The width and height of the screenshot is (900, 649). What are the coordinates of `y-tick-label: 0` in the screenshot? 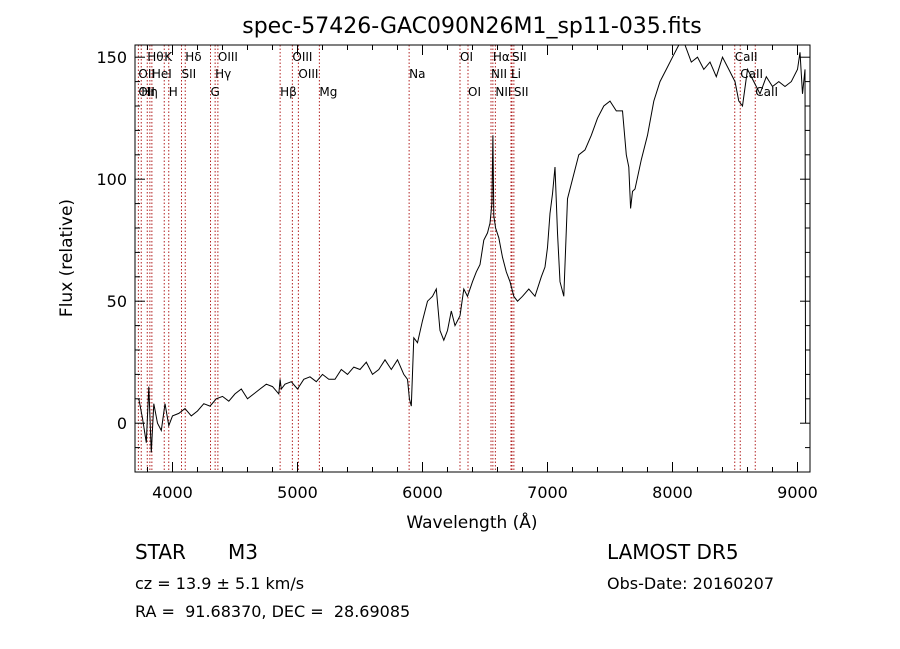 It's located at (122, 423).